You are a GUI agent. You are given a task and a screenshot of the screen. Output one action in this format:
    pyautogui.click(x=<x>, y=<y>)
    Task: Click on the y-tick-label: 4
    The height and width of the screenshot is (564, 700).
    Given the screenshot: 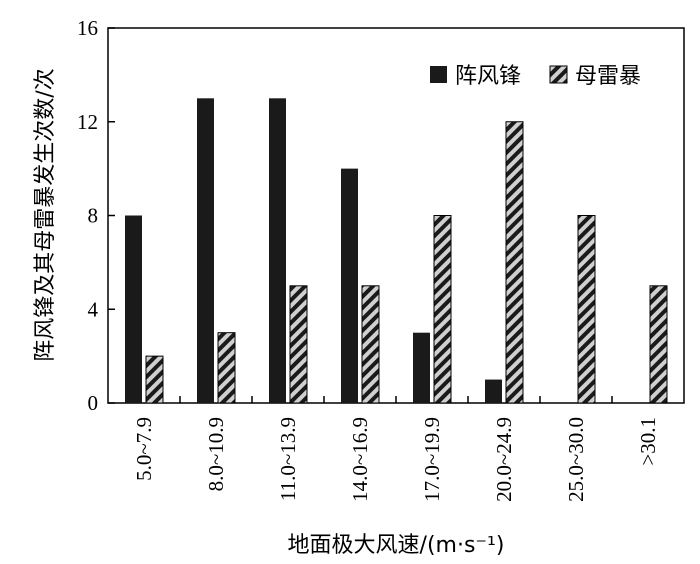 What is the action you would take?
    pyautogui.click(x=93, y=309)
    